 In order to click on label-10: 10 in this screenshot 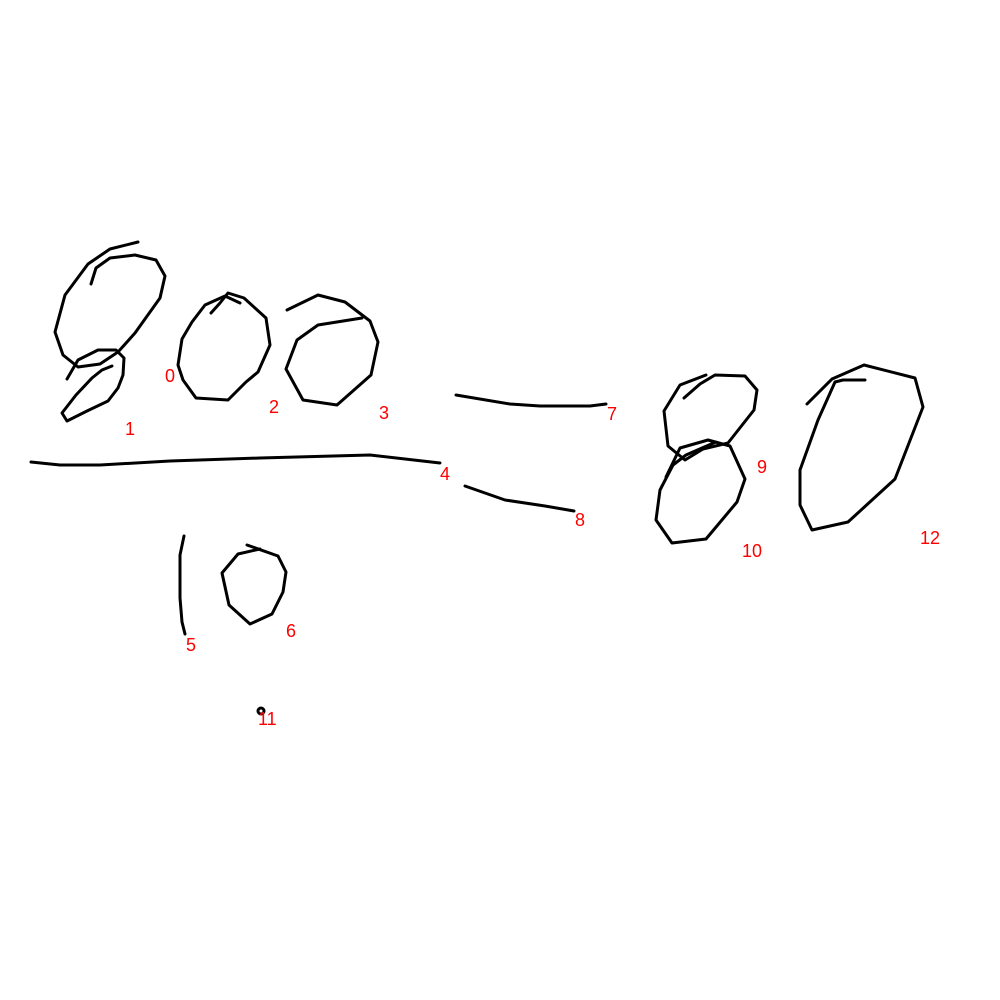, I will do `click(752, 551)`.